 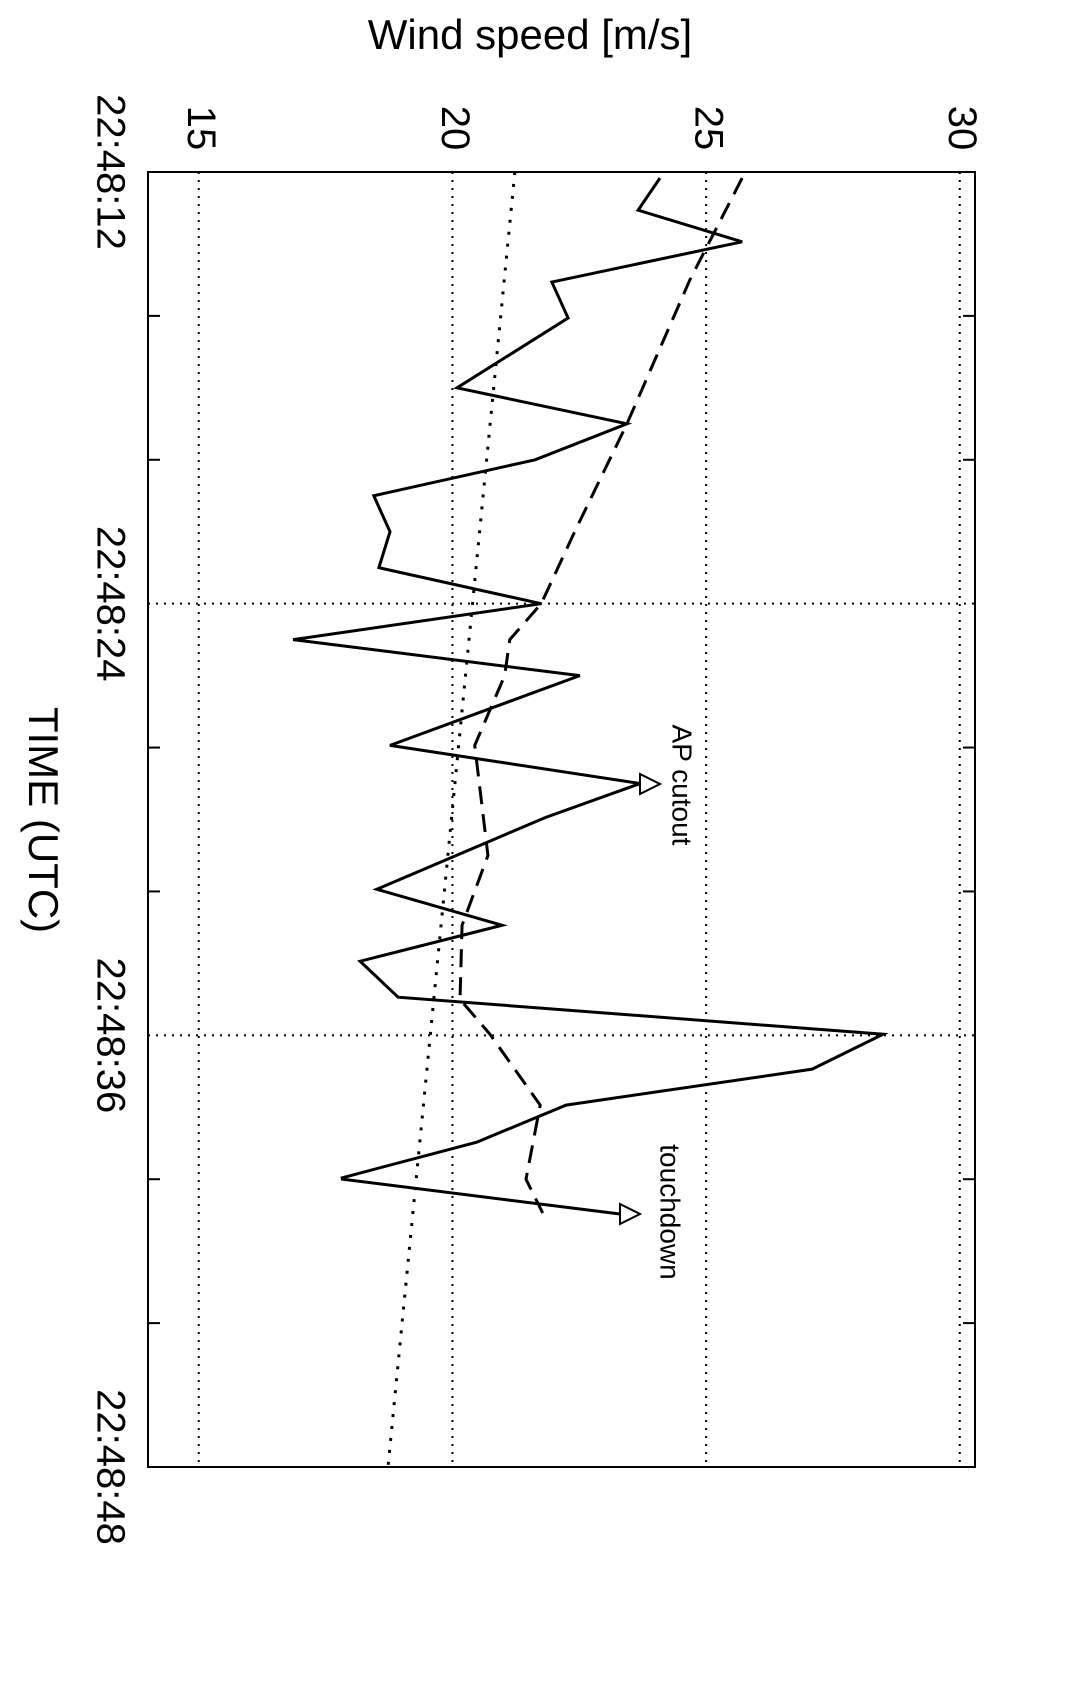 What do you see at coordinates (455, 128) in the screenshot?
I see `y-tick-label: 20` at bounding box center [455, 128].